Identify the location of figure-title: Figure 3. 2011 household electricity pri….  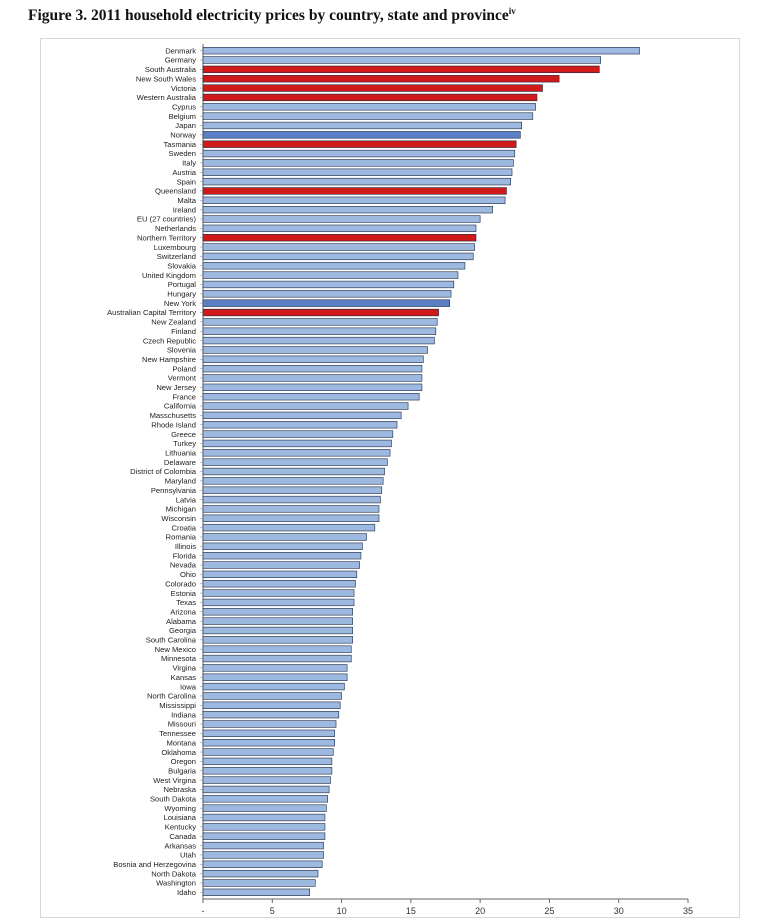
(272, 15).